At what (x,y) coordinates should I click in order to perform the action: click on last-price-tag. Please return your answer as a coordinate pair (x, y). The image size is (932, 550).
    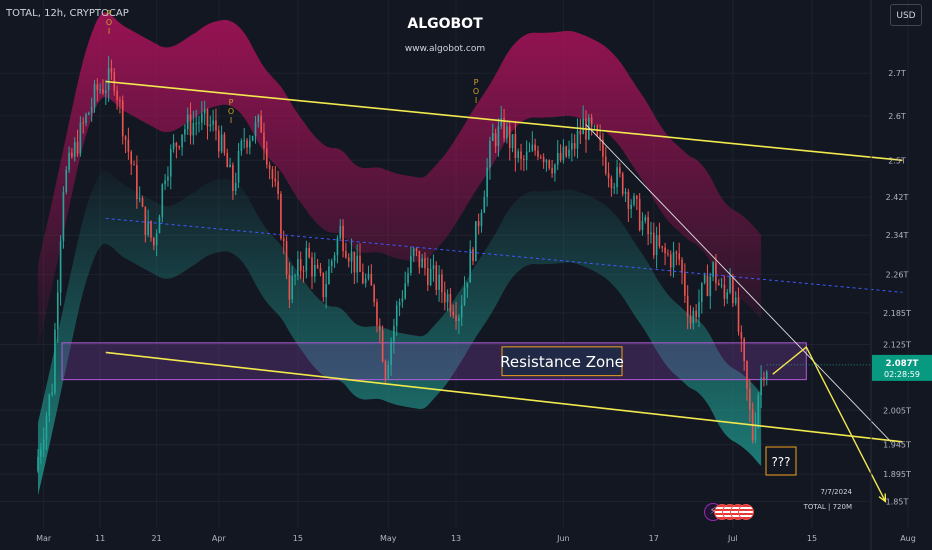
    Looking at the image, I should click on (902, 367).